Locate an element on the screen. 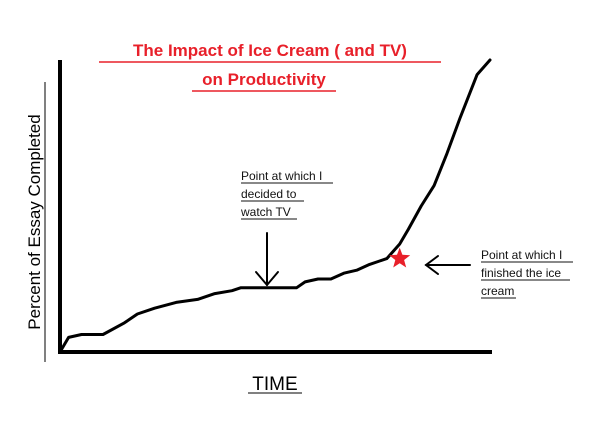 This screenshot has width=600, height=432. annotation-icecream-line-1: Point at which I is located at coordinates (521, 255).